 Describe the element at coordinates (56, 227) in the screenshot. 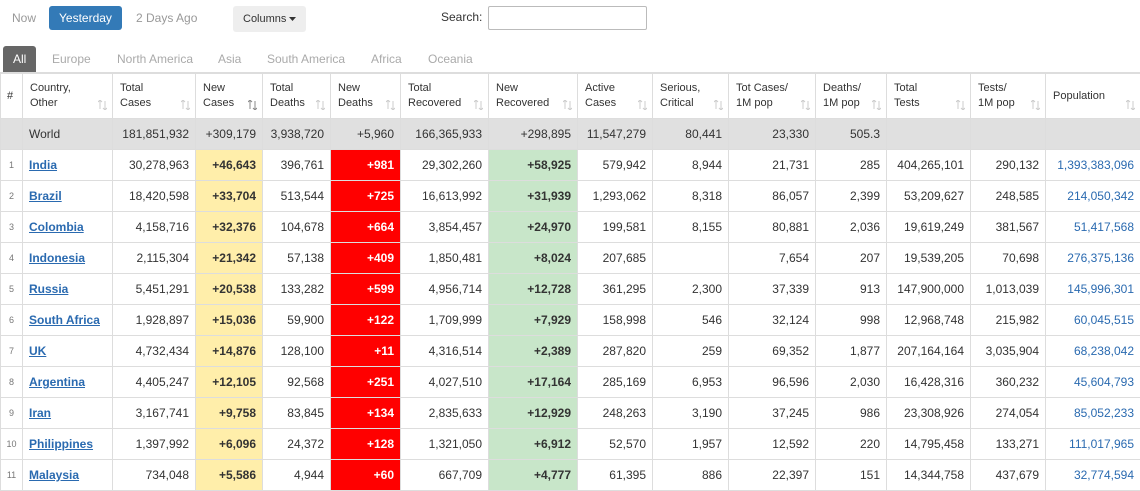

I see `country-link: Colombia` at that location.